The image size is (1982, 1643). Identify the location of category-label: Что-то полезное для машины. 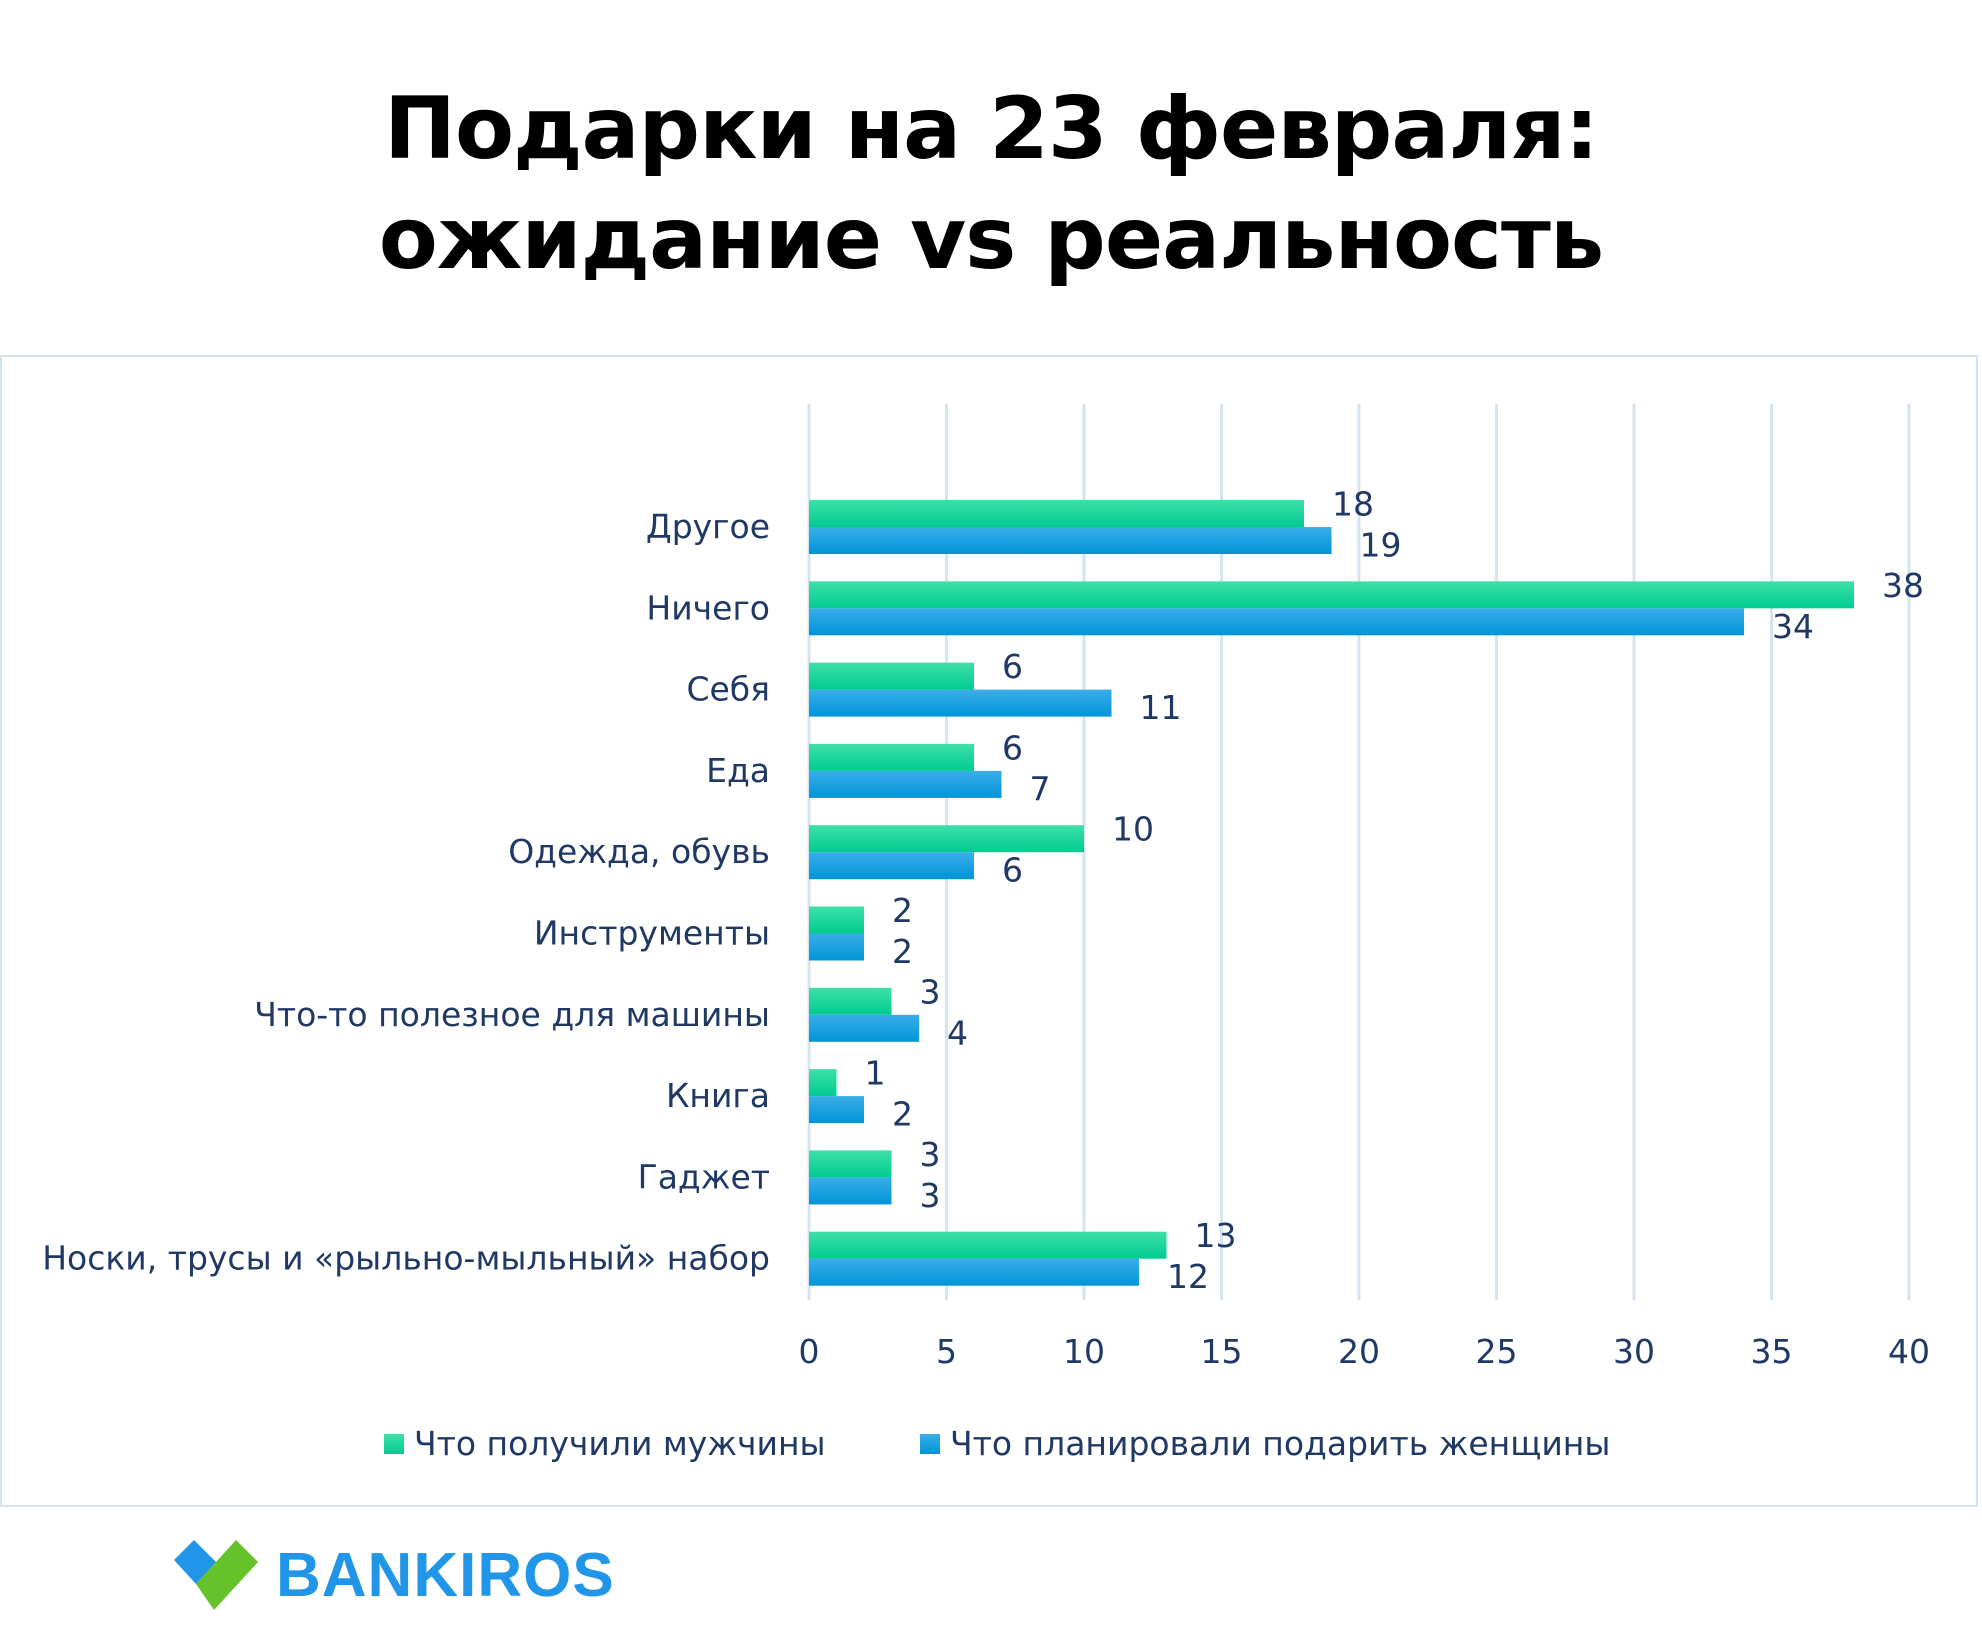
(512, 1014).